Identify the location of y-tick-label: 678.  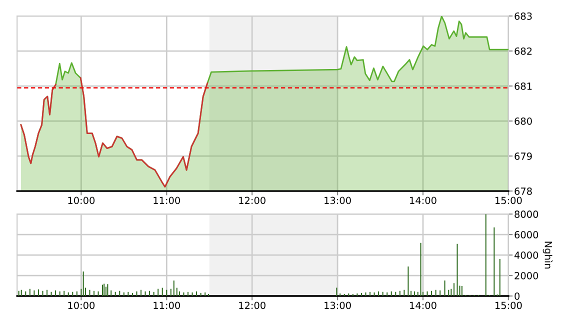
(523, 191).